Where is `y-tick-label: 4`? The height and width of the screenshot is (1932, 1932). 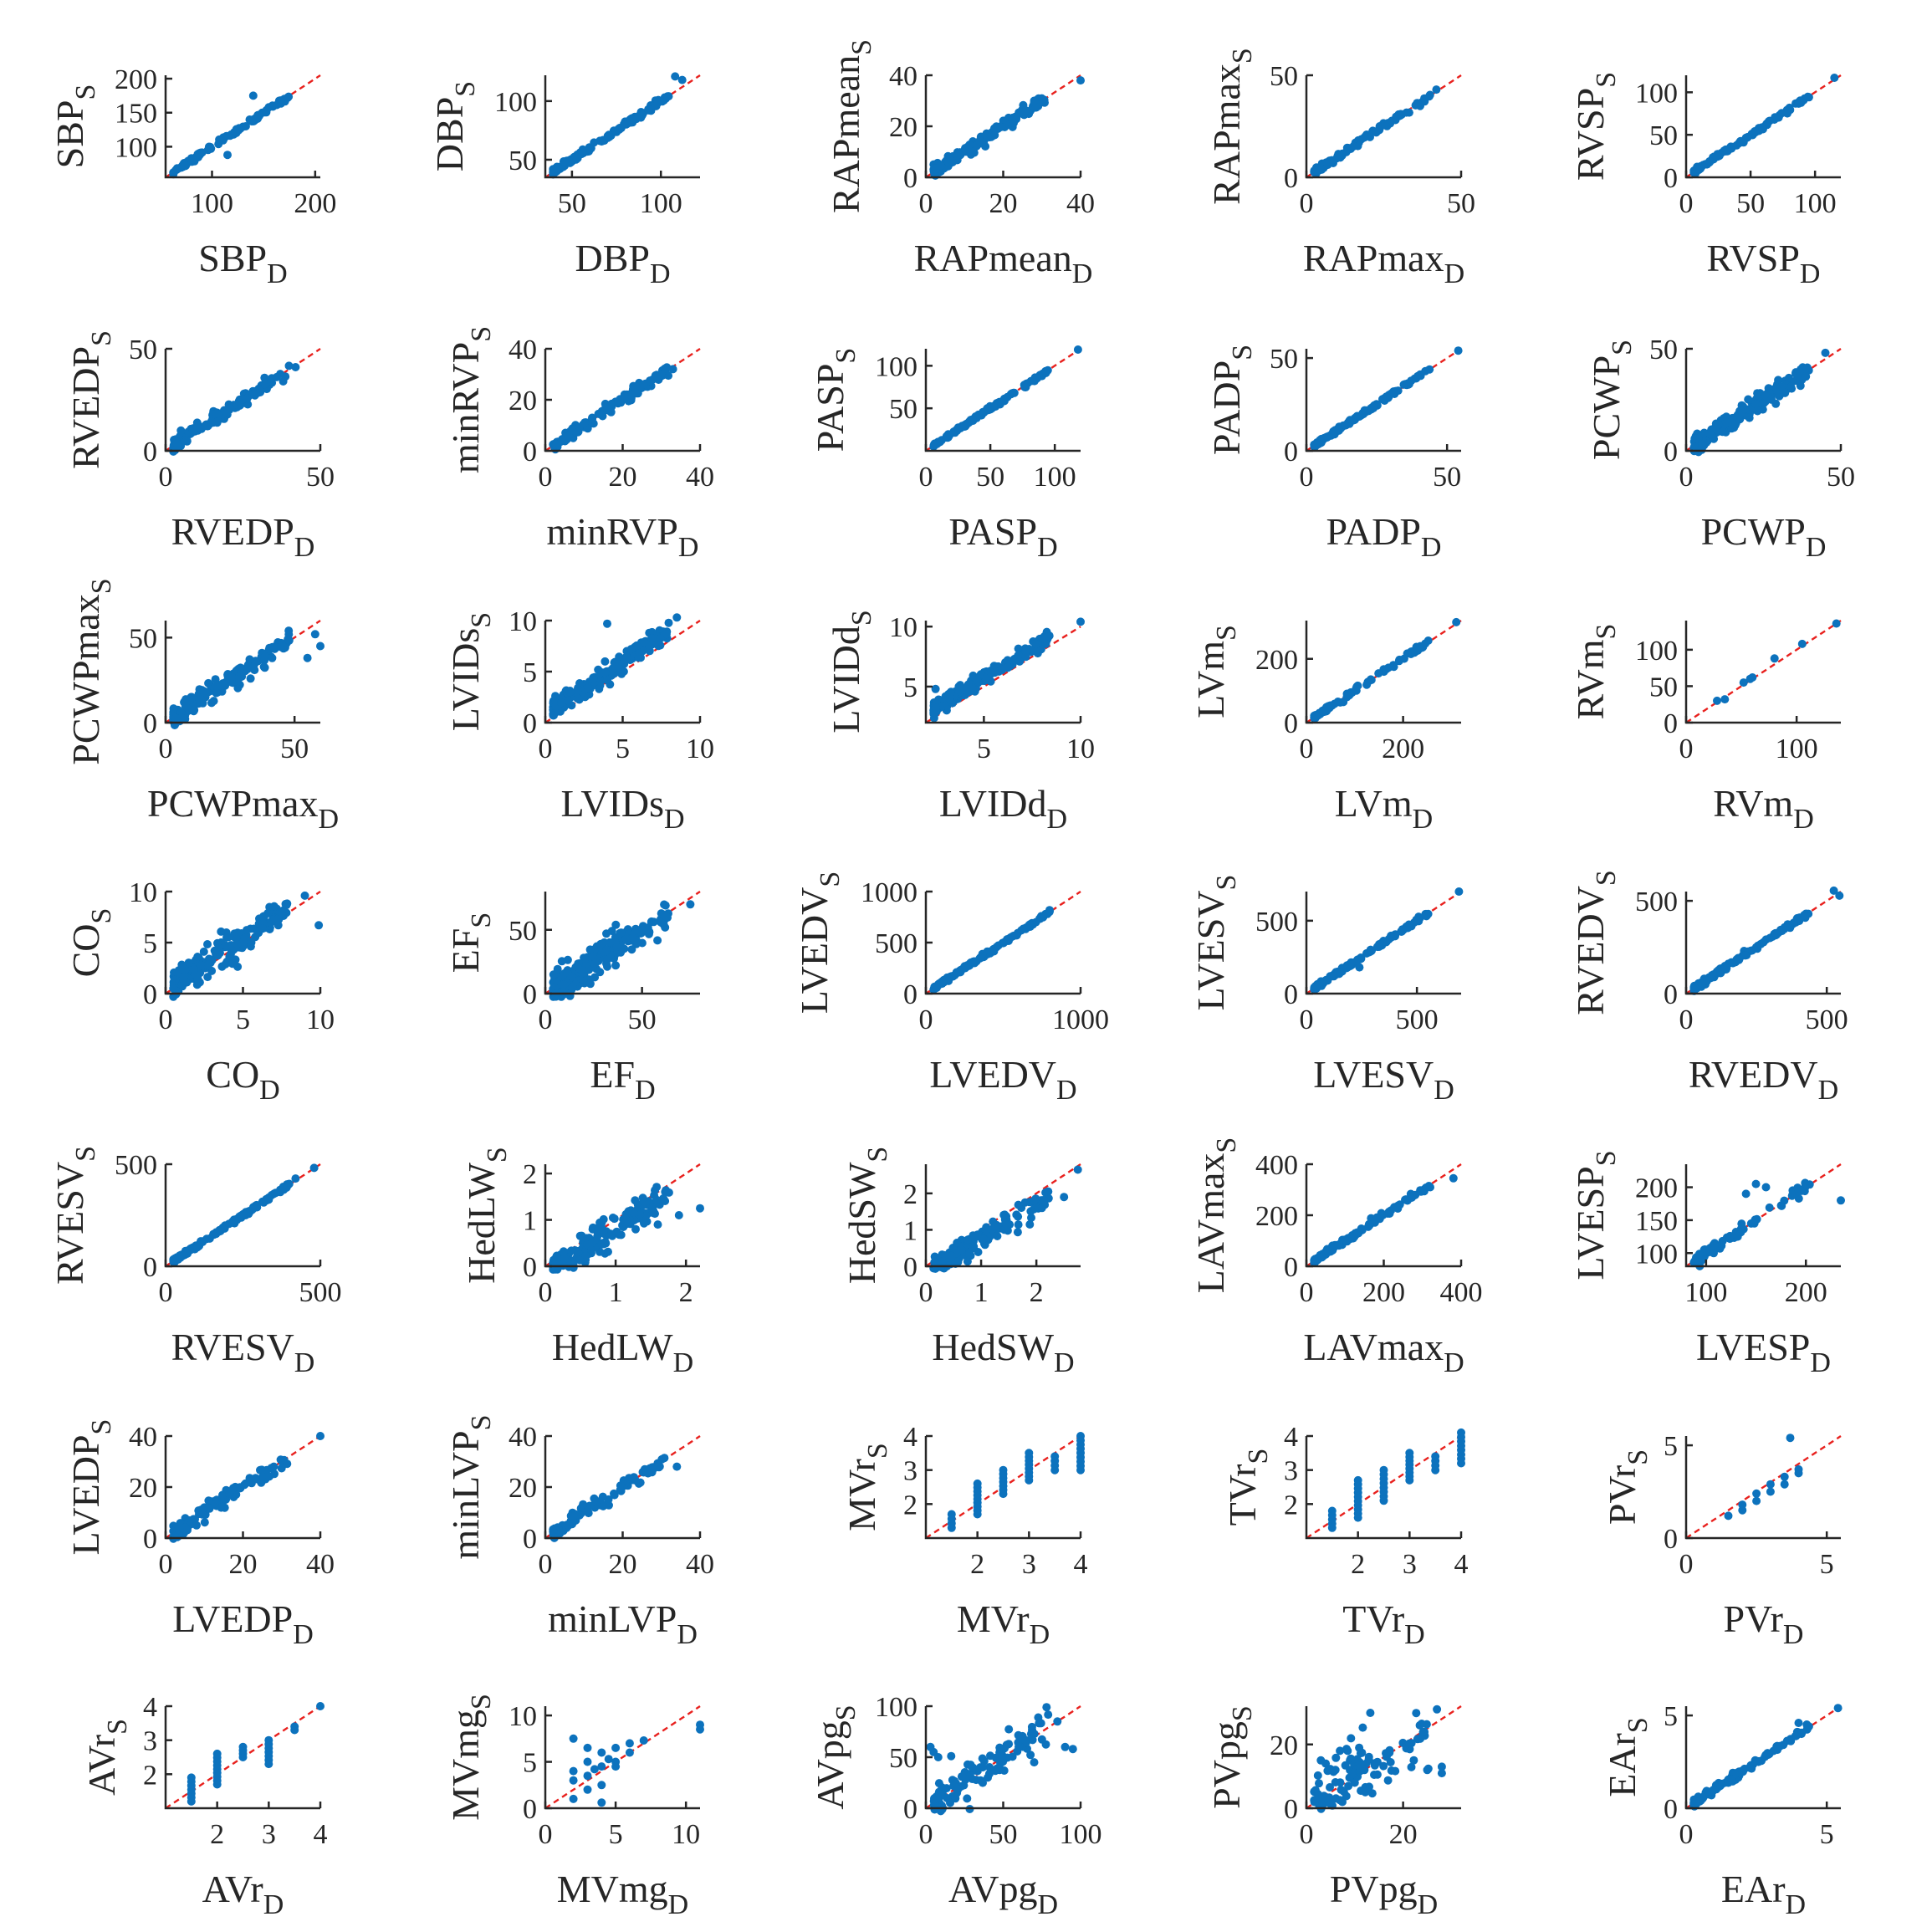 y-tick-label: 4 is located at coordinates (150, 1707).